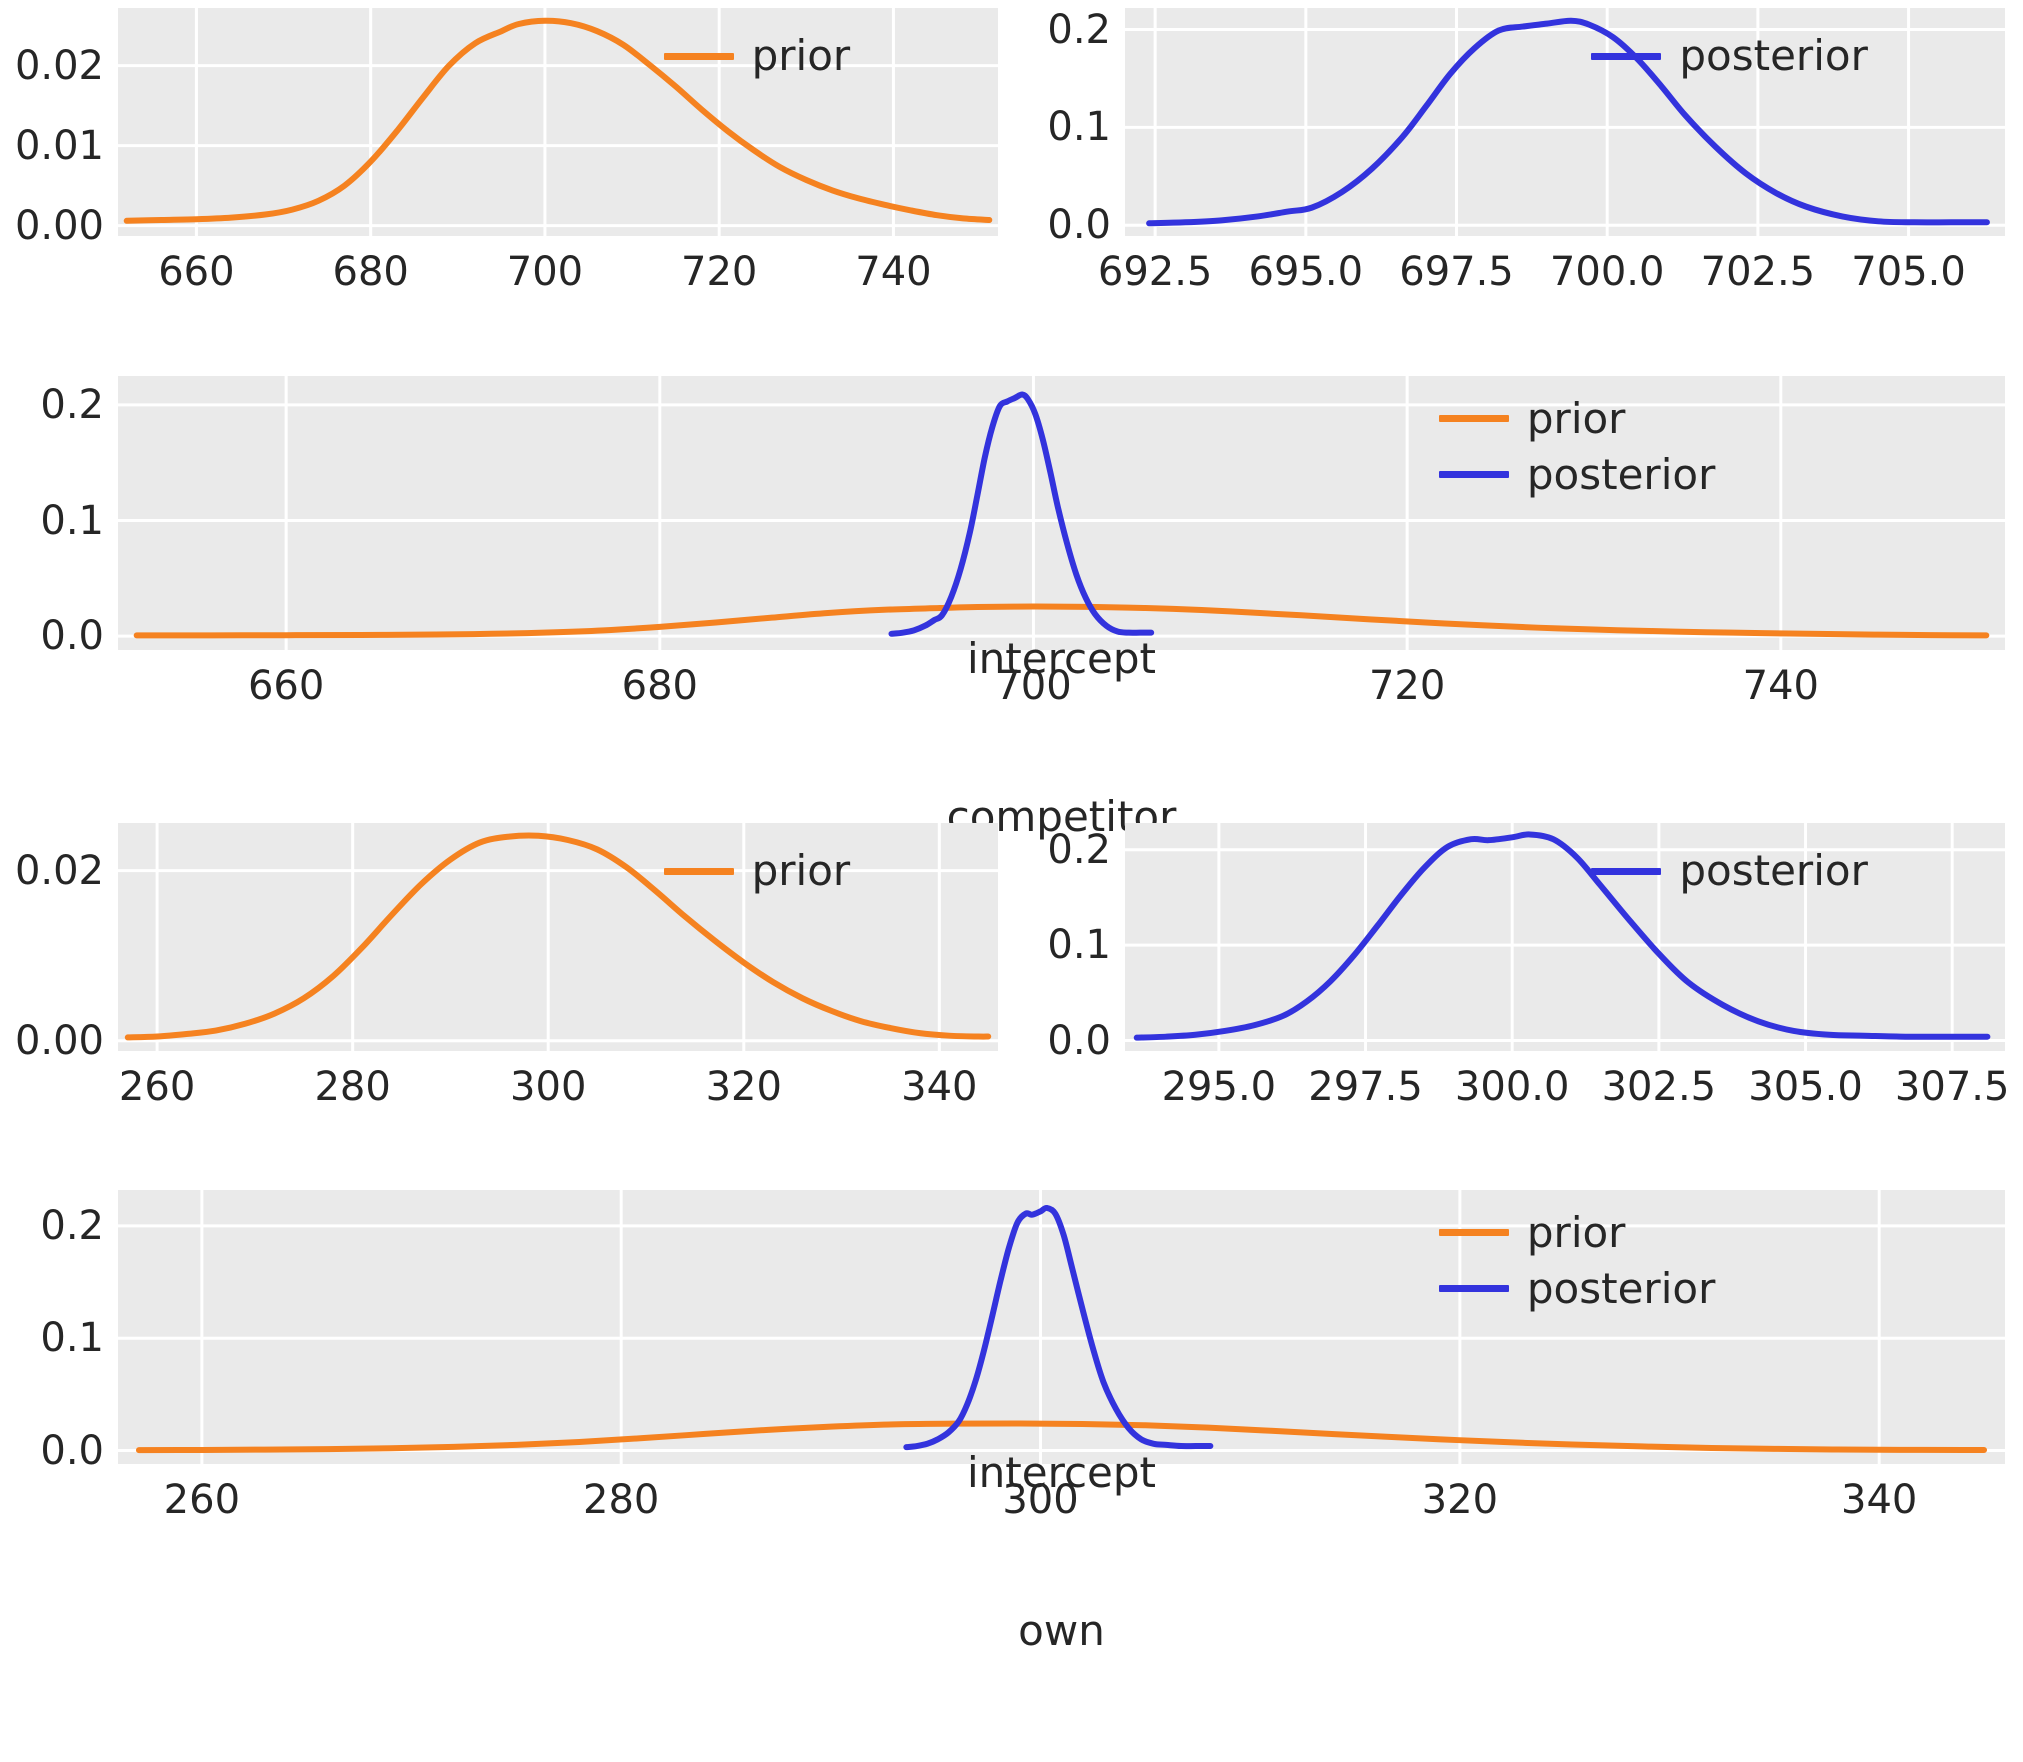 Image resolution: width=2023 pixels, height=1762 pixels. I want to click on y-tick-label: 0.02, so click(59, 870).